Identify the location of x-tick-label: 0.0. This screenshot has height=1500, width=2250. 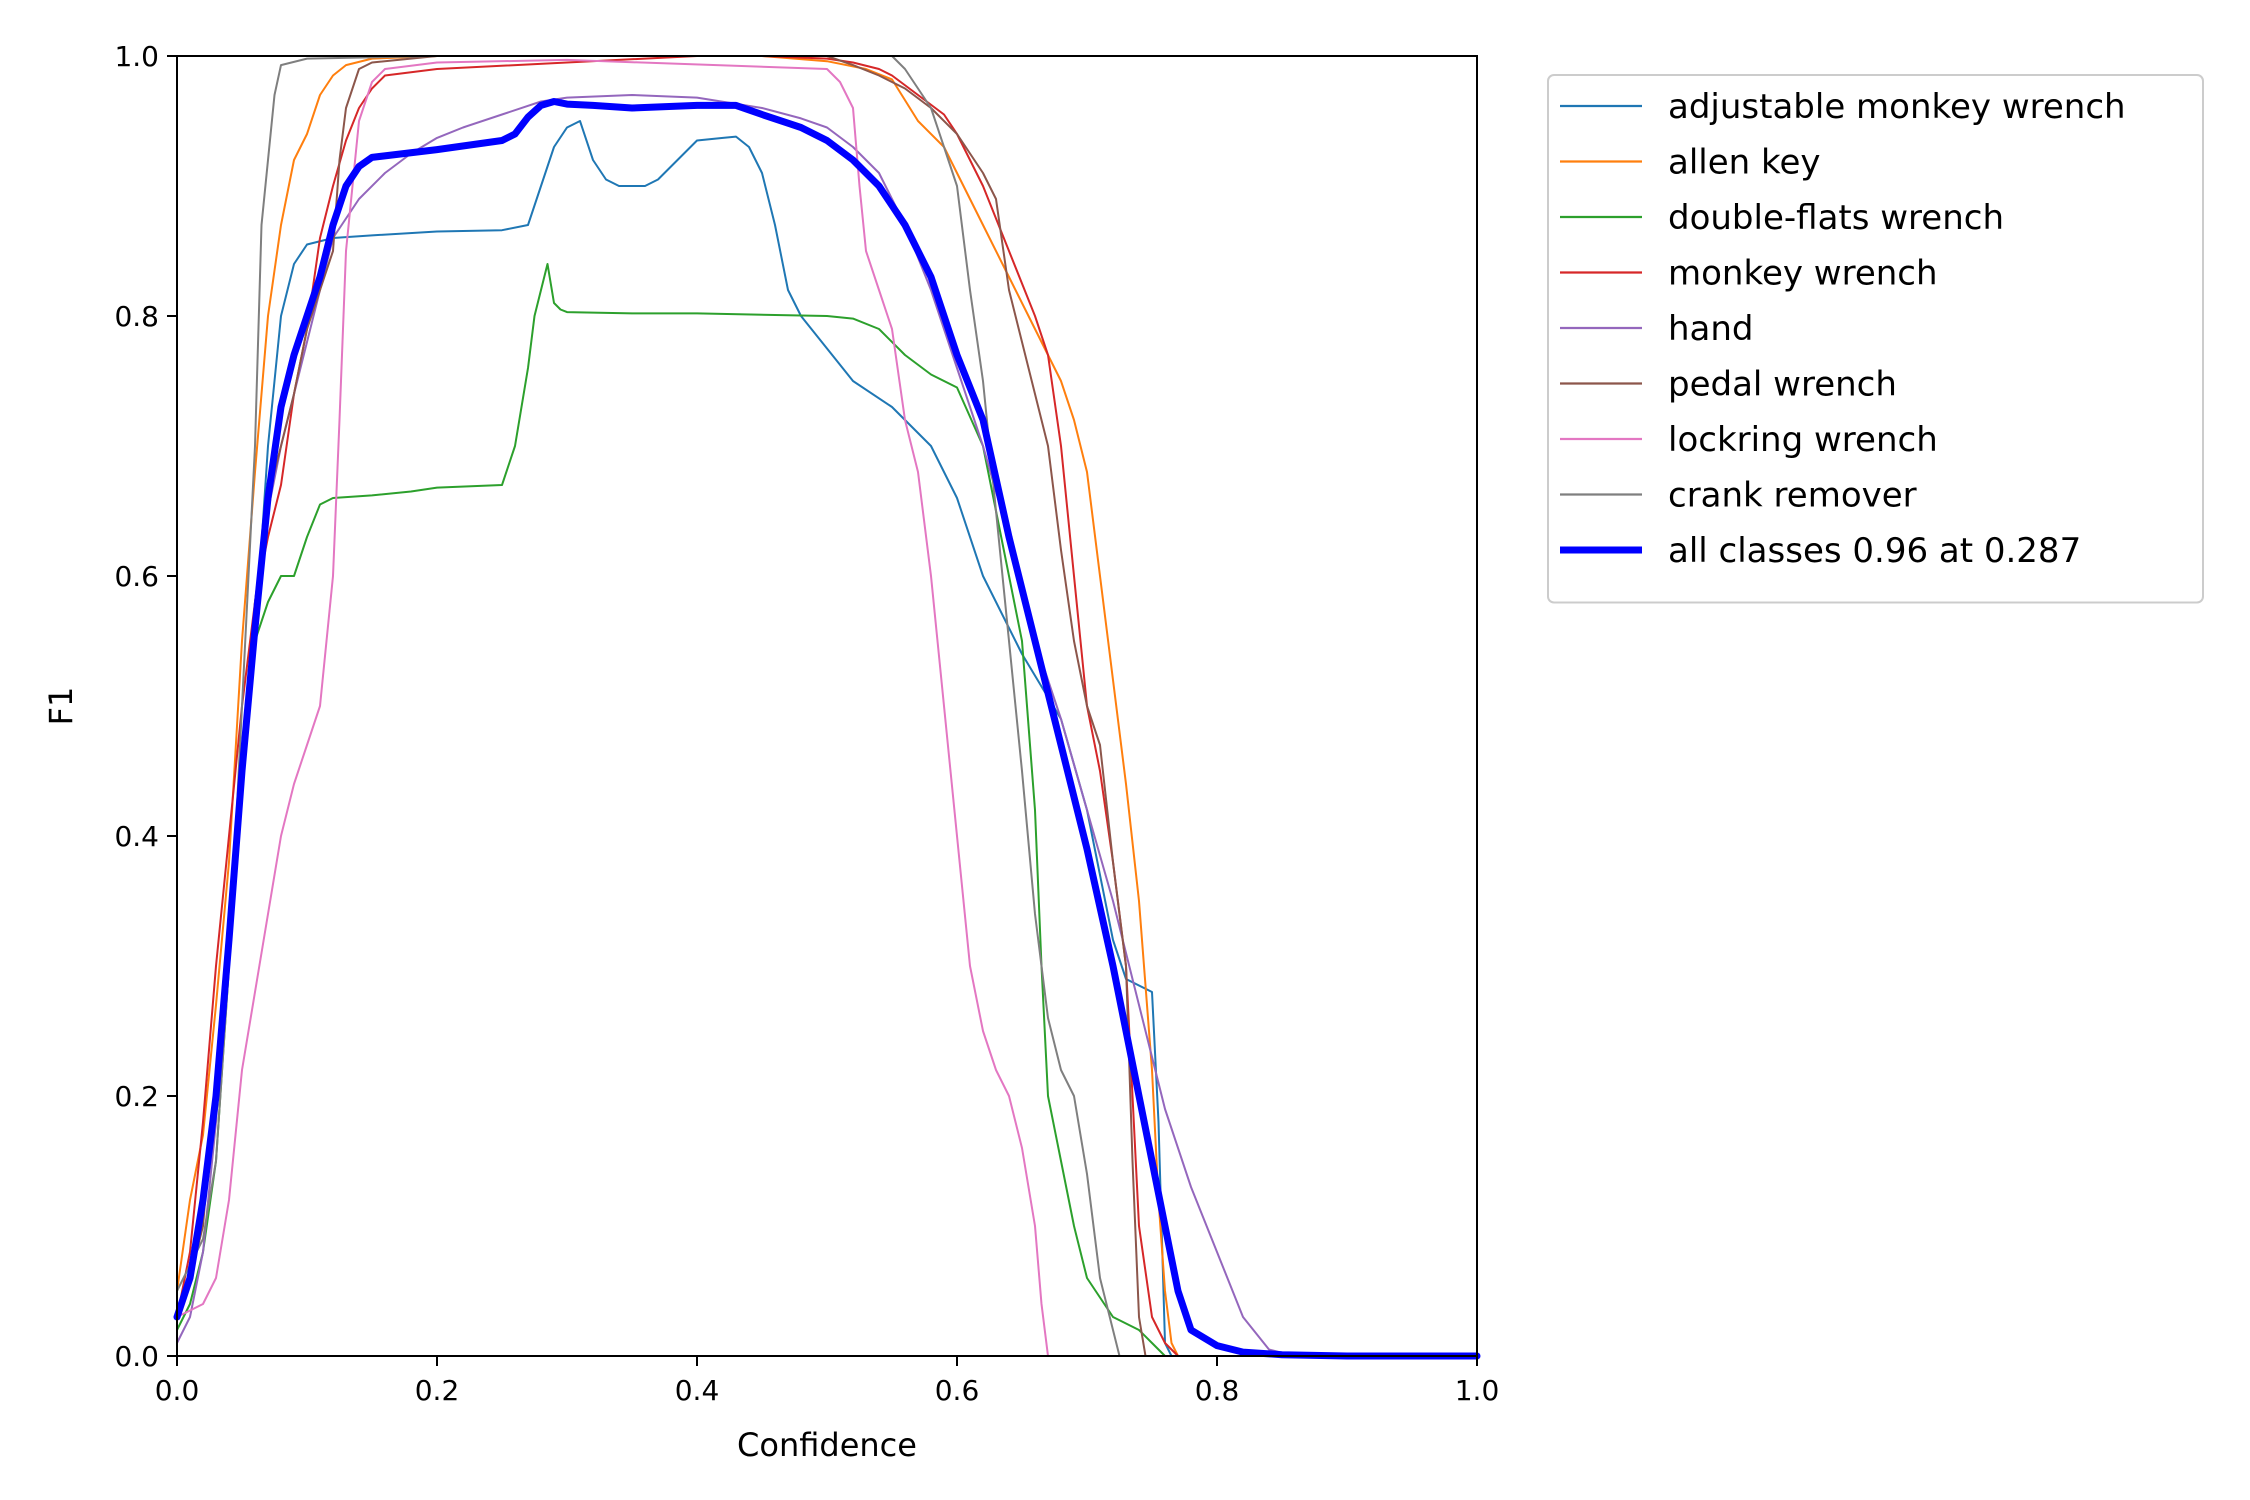
(177, 1390).